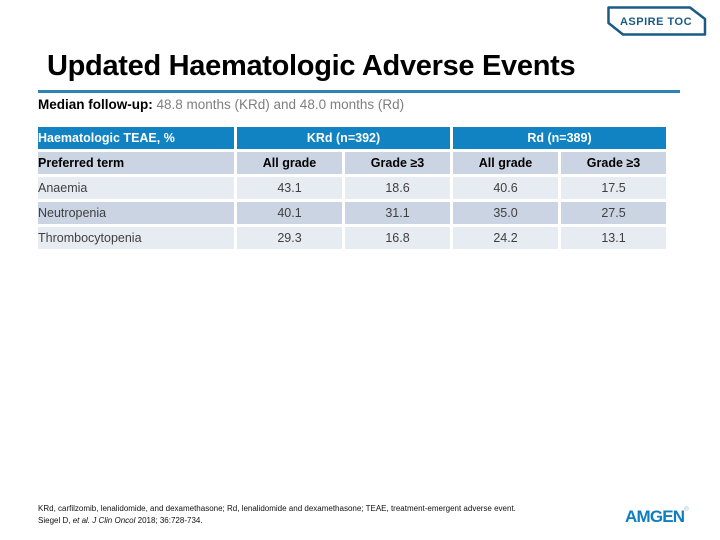  I want to click on cell-value: 35.0, so click(505, 213).